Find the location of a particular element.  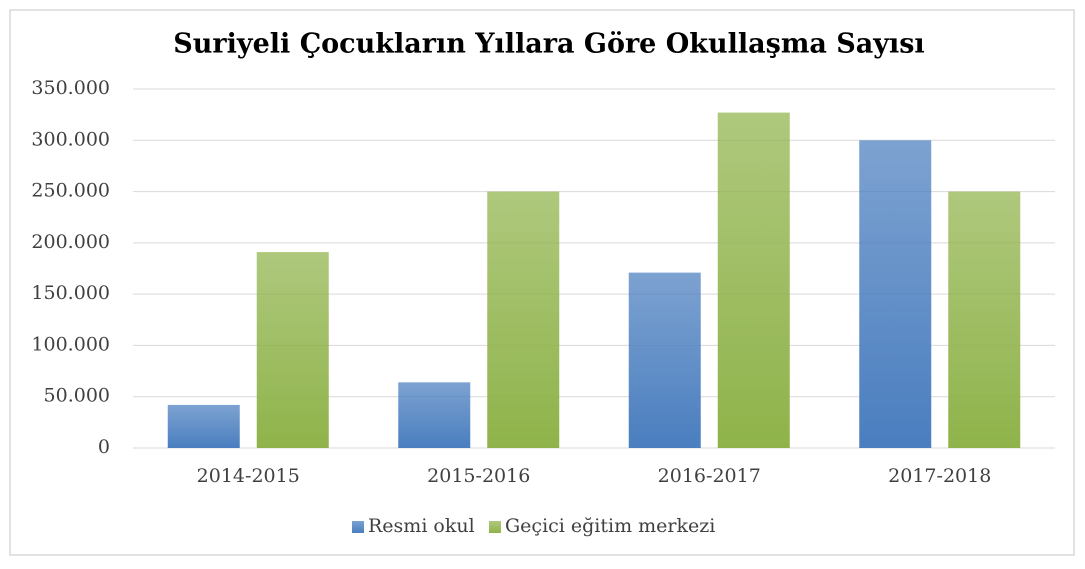

x-tick-label: 2014-2015 is located at coordinates (248, 476).